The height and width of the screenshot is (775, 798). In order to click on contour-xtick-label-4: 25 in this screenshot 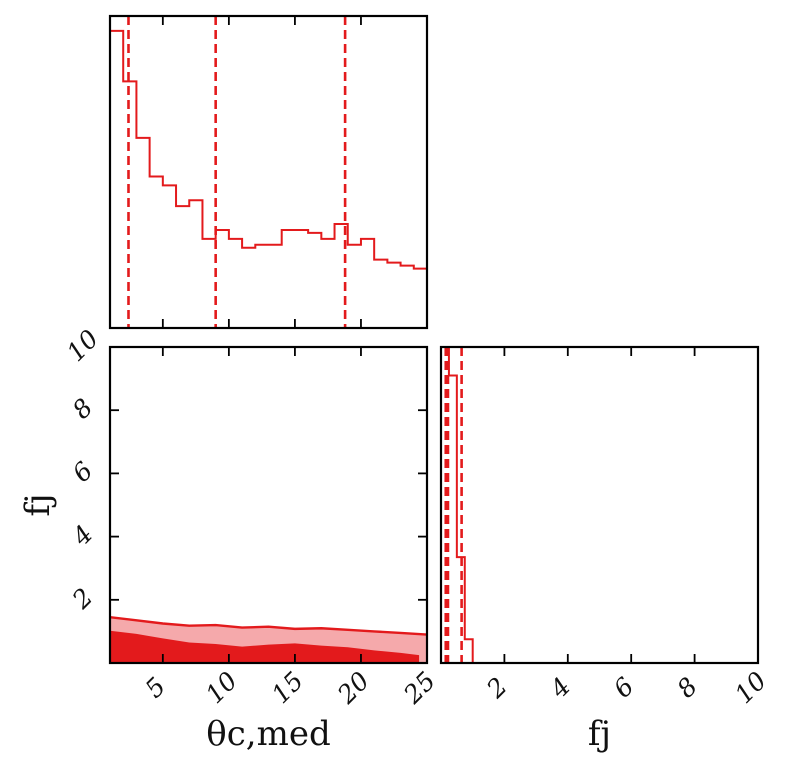, I will do `click(419, 688)`.